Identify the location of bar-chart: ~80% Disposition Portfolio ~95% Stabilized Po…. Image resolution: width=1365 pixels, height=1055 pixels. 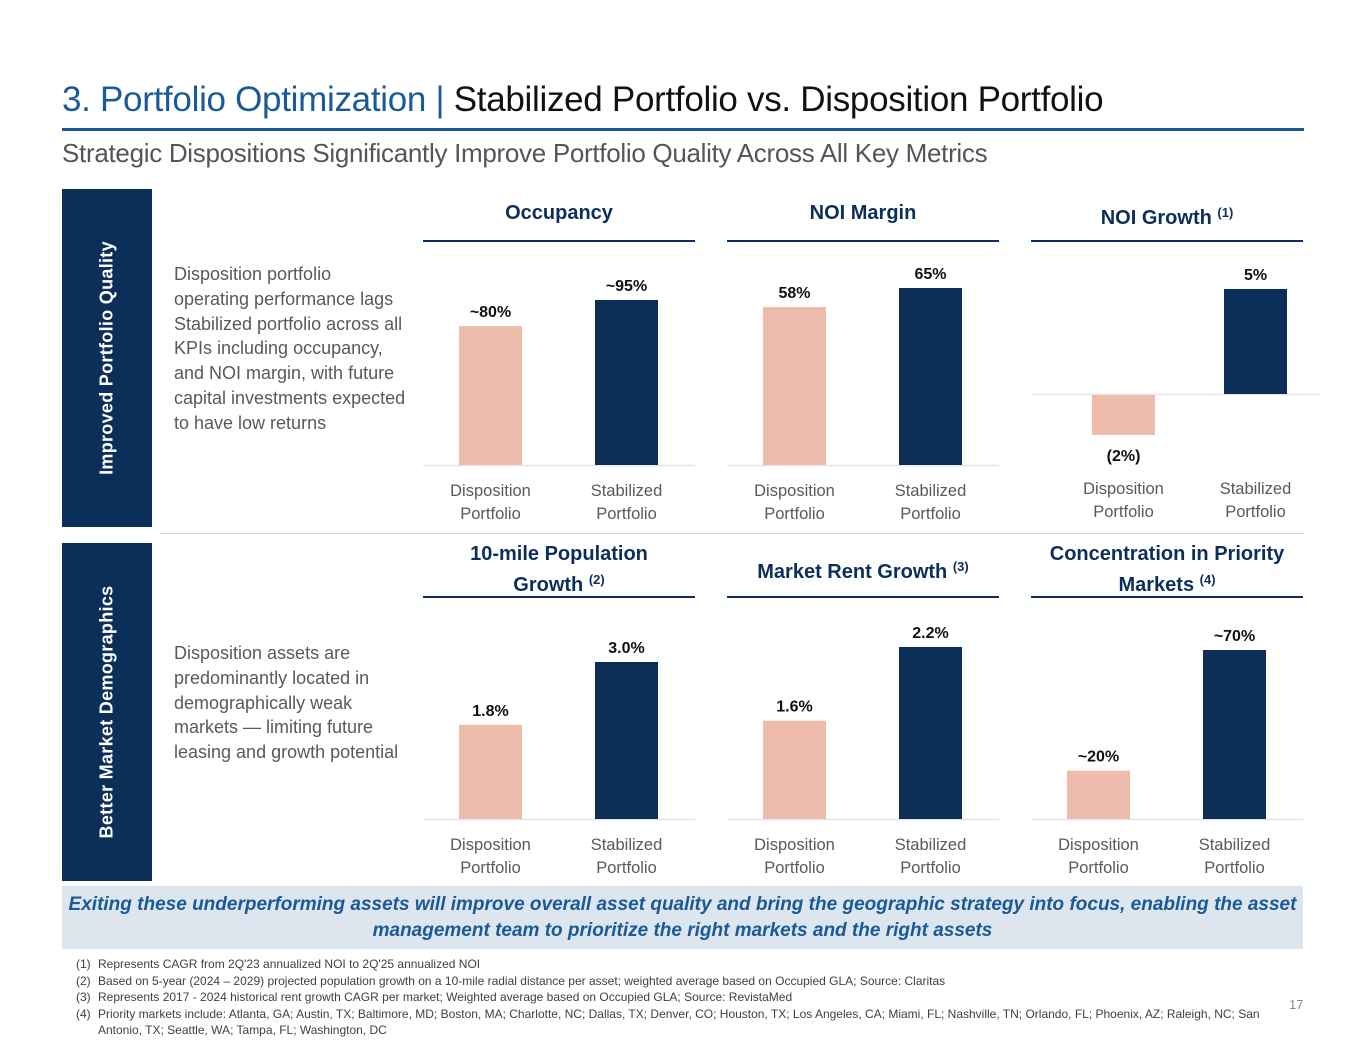
(559, 400).